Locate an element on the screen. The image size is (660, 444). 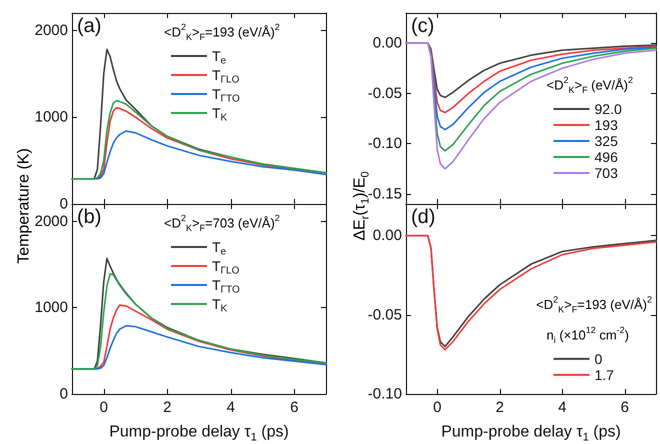
legend-label: 193 is located at coordinates (606, 125).